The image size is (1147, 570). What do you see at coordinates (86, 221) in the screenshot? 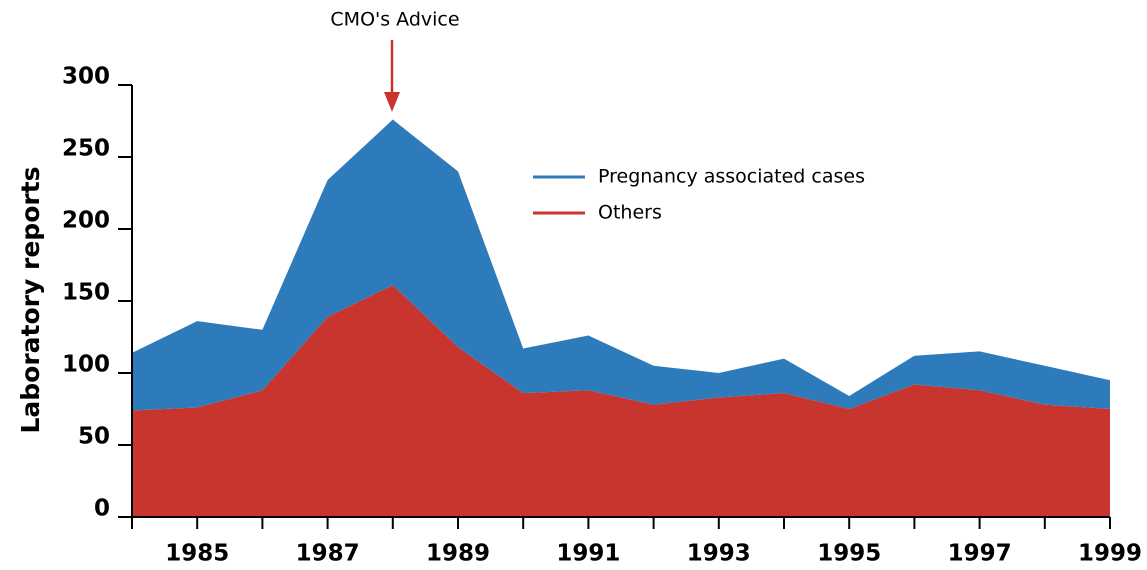
I see `y-tick-label: 200` at bounding box center [86, 221].